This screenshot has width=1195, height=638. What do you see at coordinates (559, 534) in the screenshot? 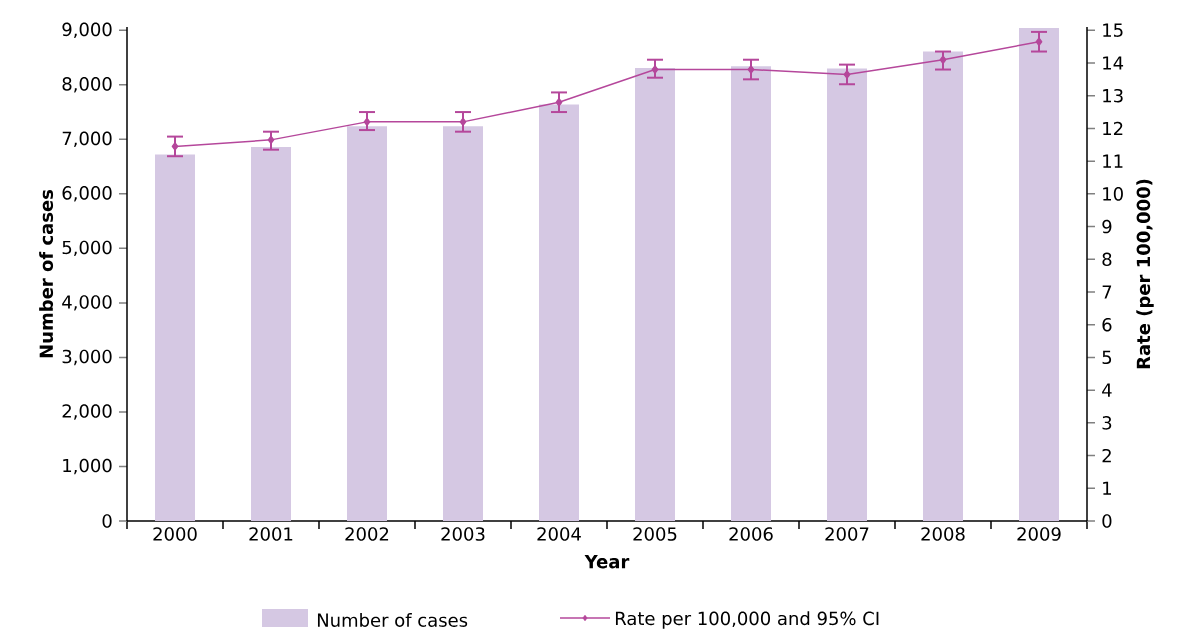
I see `x-tick-label: 2004` at bounding box center [559, 534].